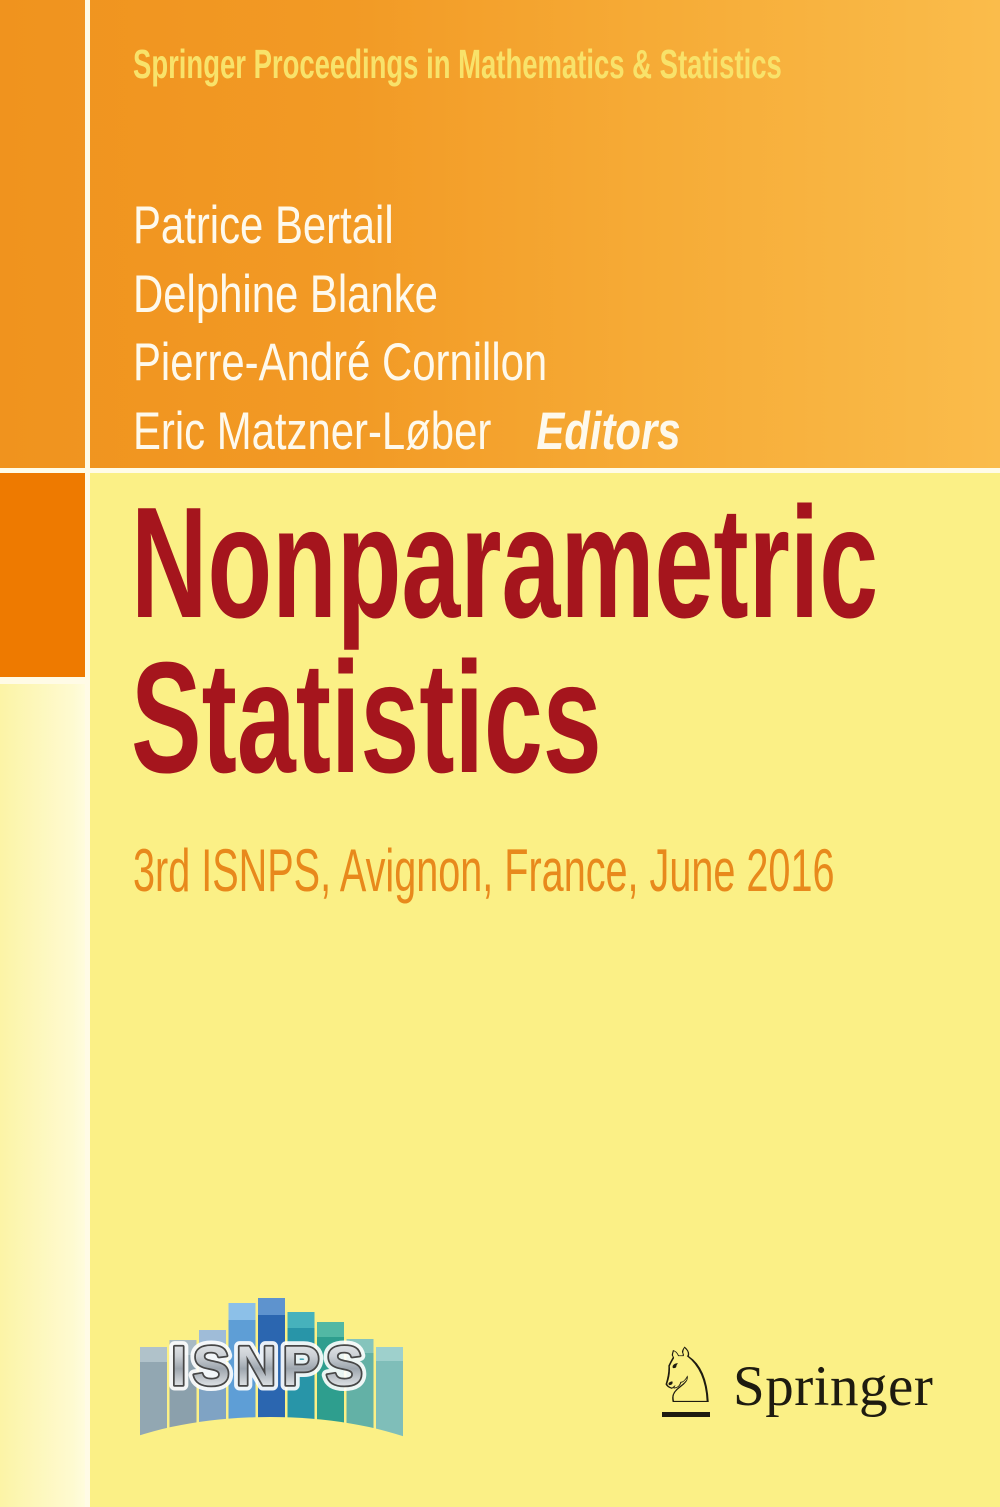 This screenshot has width=1000, height=1507. Describe the element at coordinates (270, 1438) in the screenshot. I see `isnps-logo-arc` at that location.